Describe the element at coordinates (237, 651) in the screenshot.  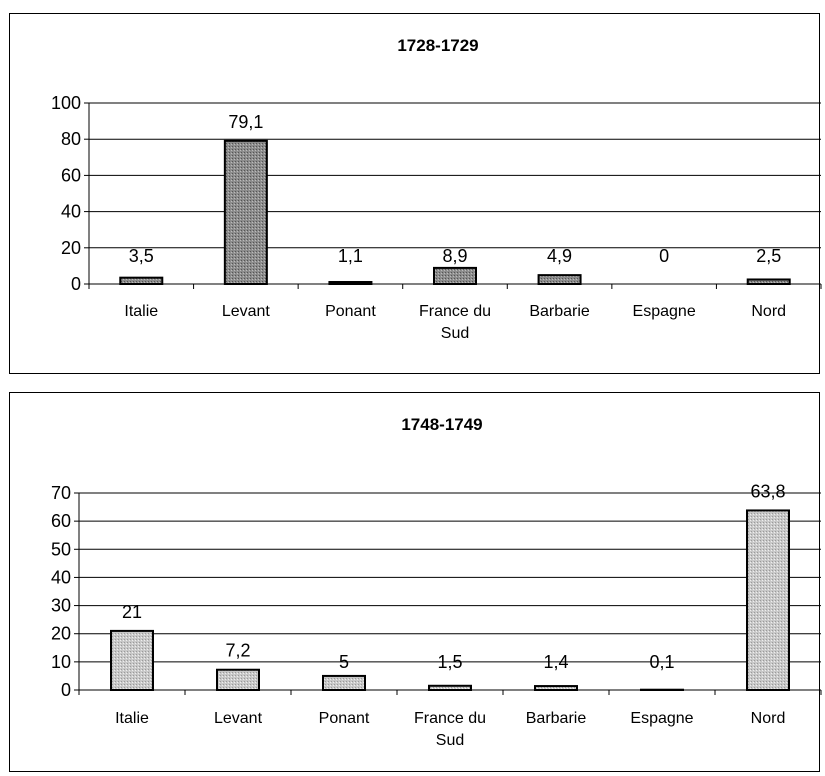
I see `data-label: 7,2` at that location.